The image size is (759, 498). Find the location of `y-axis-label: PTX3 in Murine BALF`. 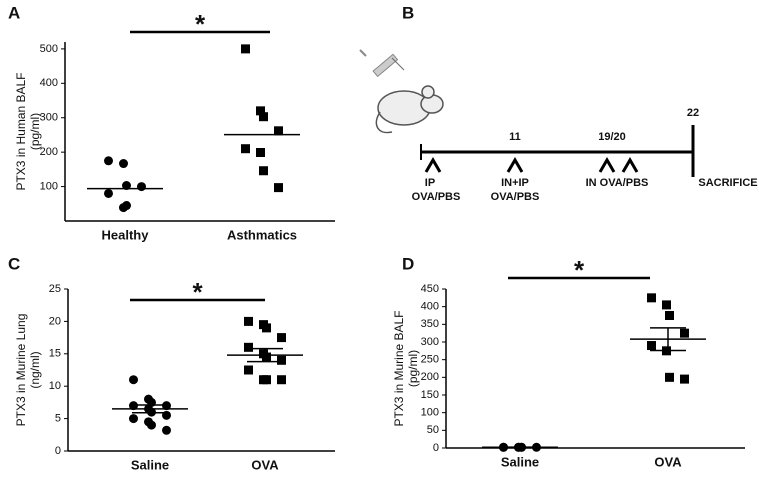

y-axis-label: PTX3 in Murine BALF is located at coordinates (399, 368).